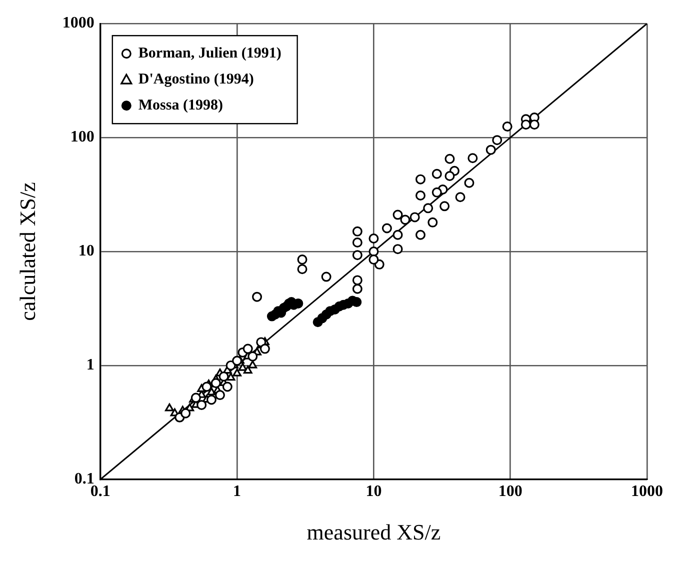 Image resolution: width=674 pixels, height=563 pixels. Describe the element at coordinates (373, 532) in the screenshot. I see `x-axis-title: measured XS/z` at that location.